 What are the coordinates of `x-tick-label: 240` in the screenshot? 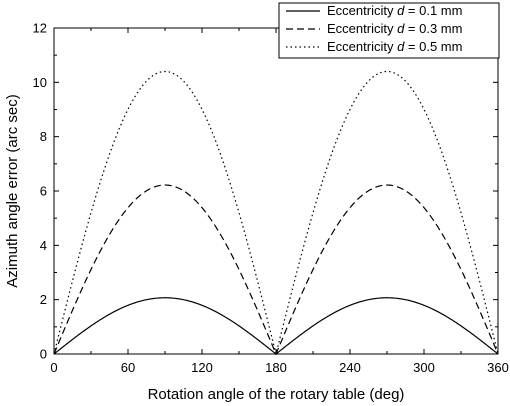 It's located at (350, 367).